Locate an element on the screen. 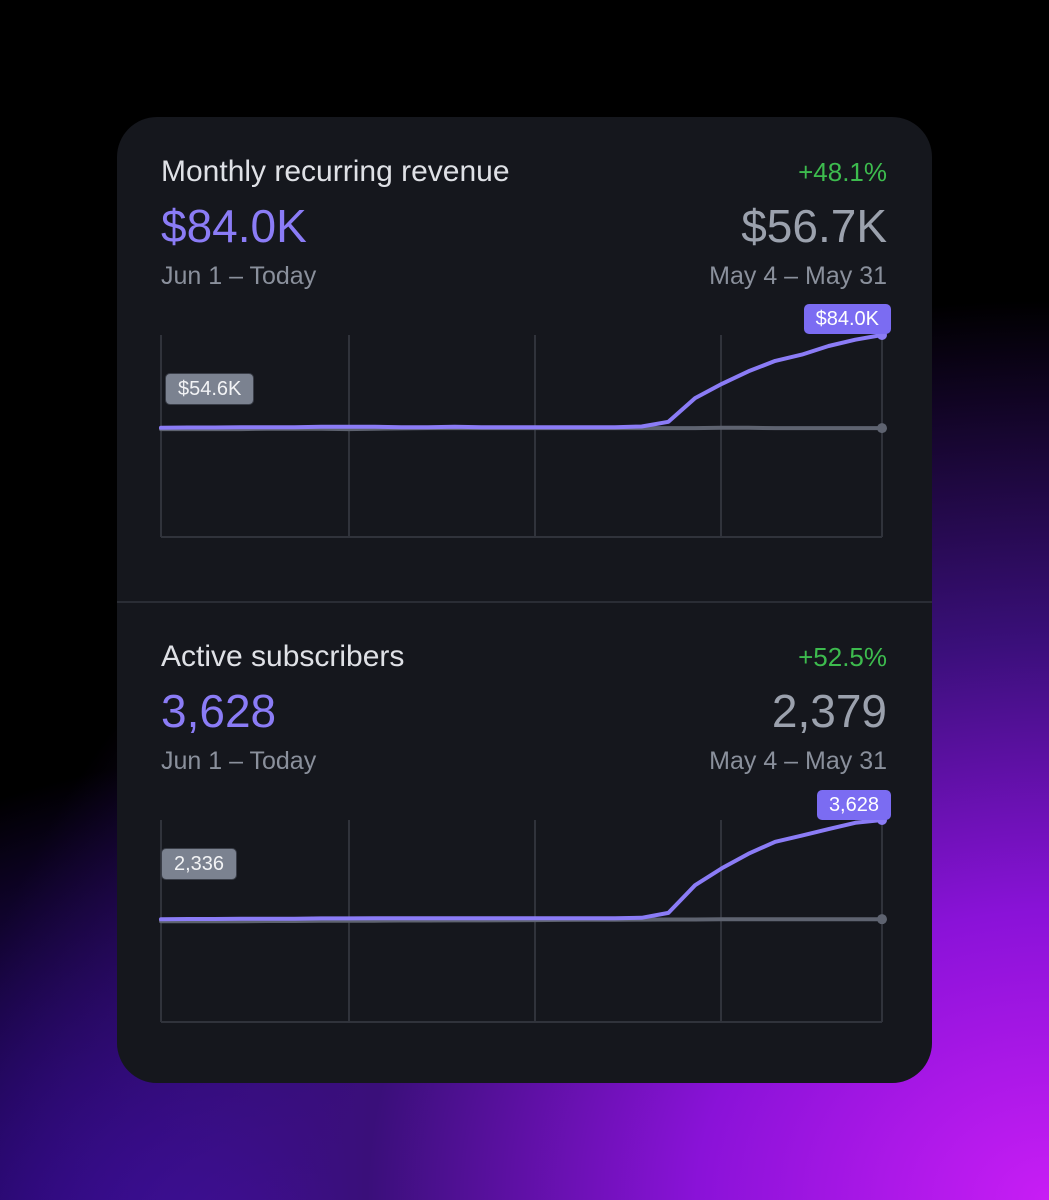 The height and width of the screenshot is (1200, 1049). mrr-chart-svg is located at coordinates (523, 434).